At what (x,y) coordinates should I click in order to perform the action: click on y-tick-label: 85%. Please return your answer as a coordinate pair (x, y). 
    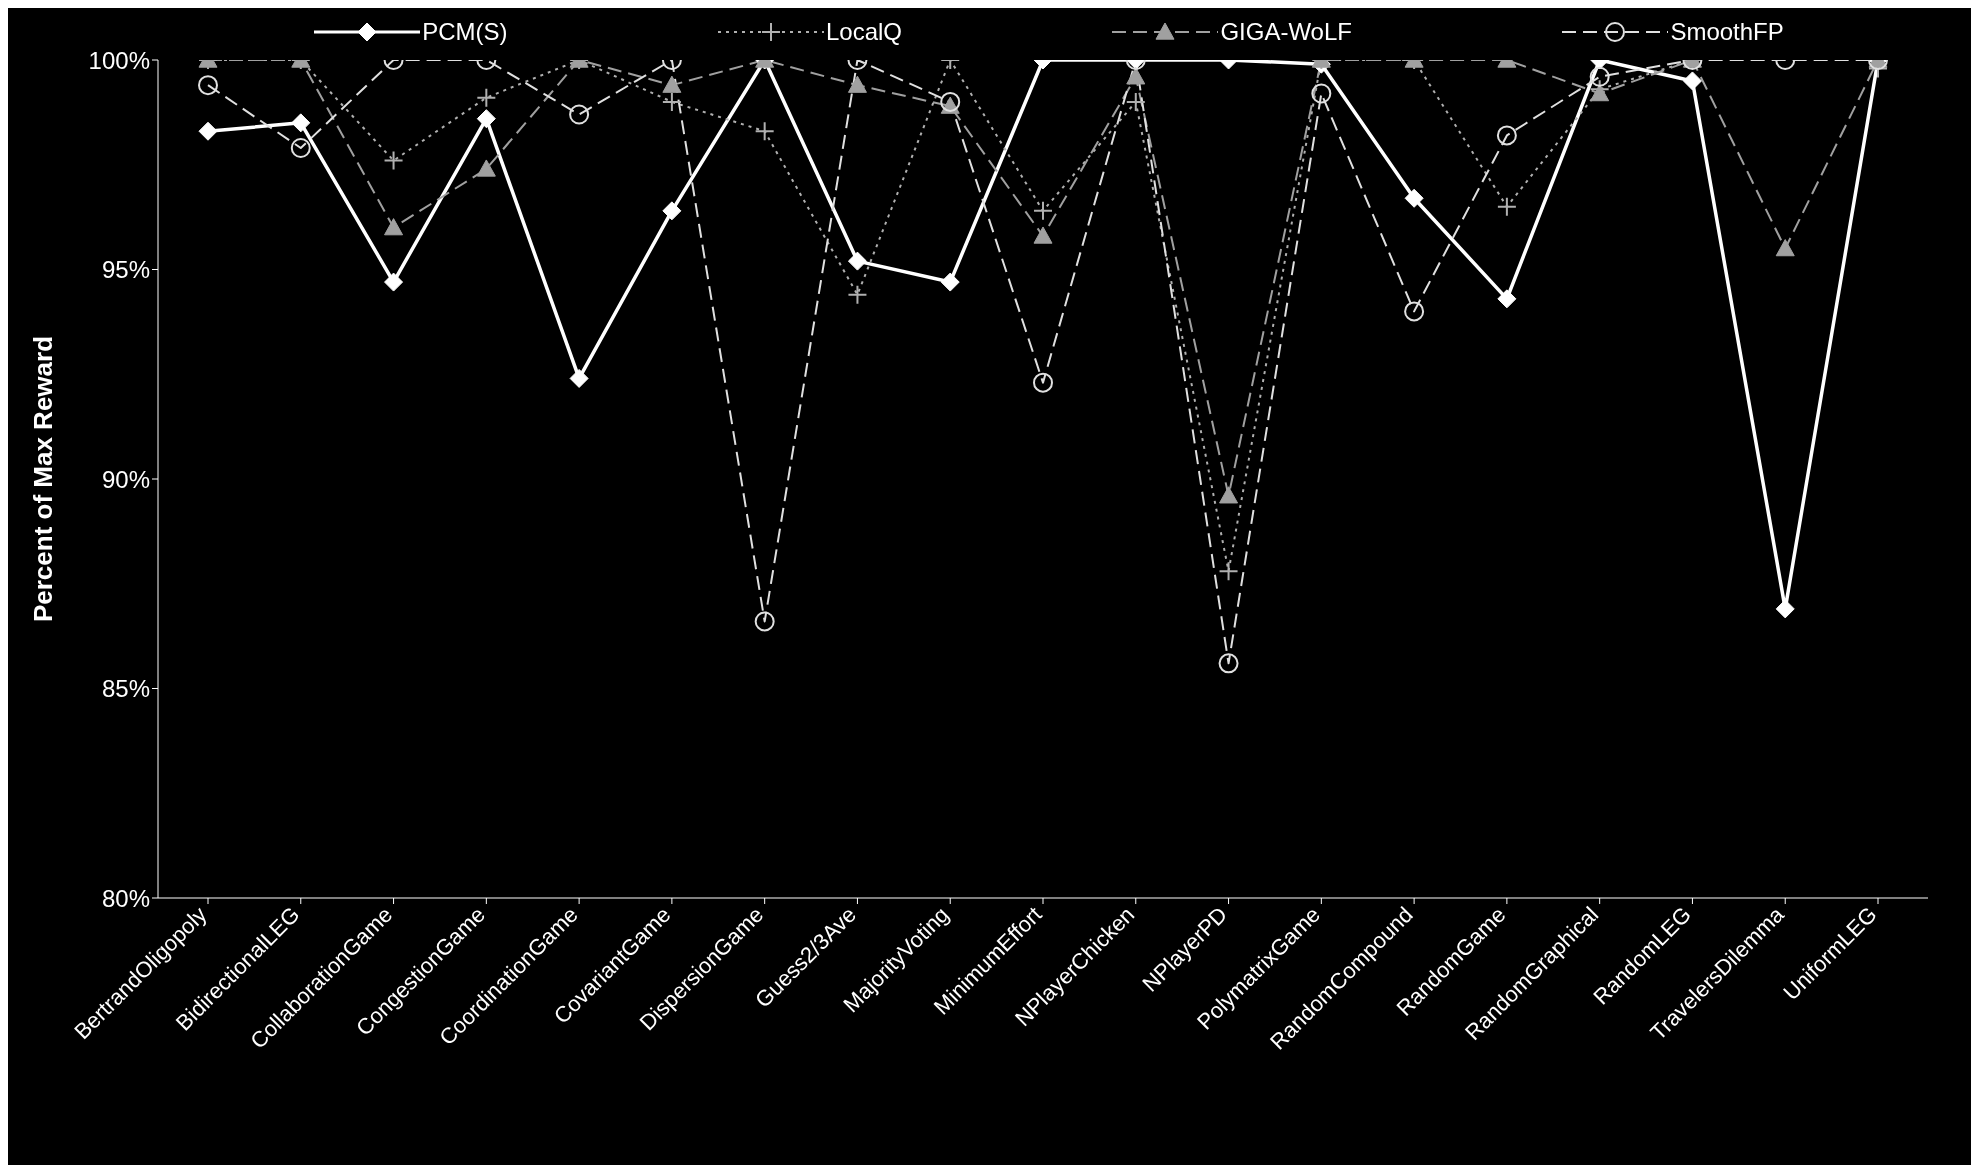
    Looking at the image, I should click on (125, 689).